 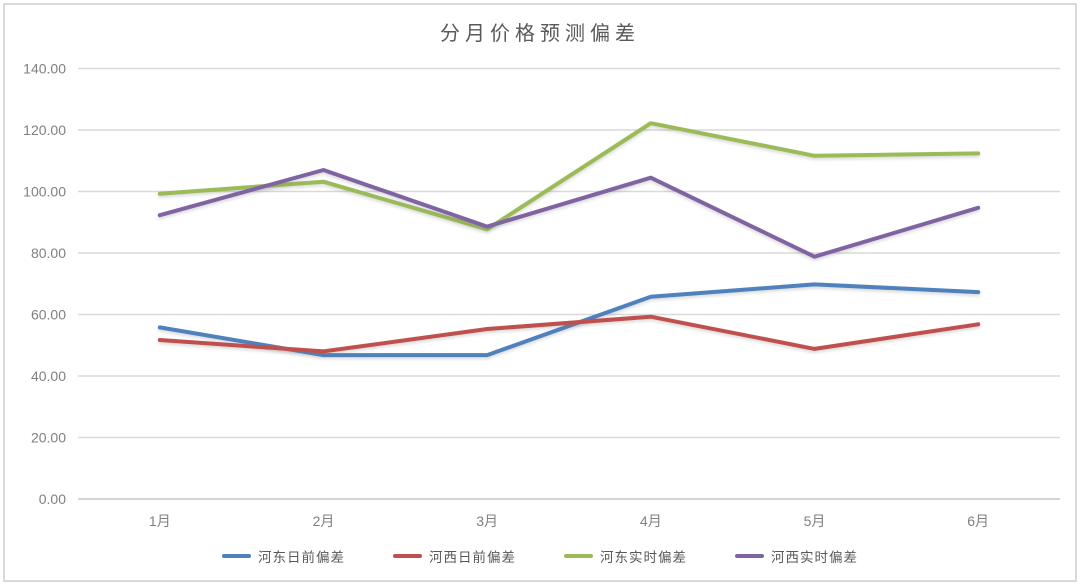 I want to click on x-tick-label: 2月, so click(x=324, y=521).